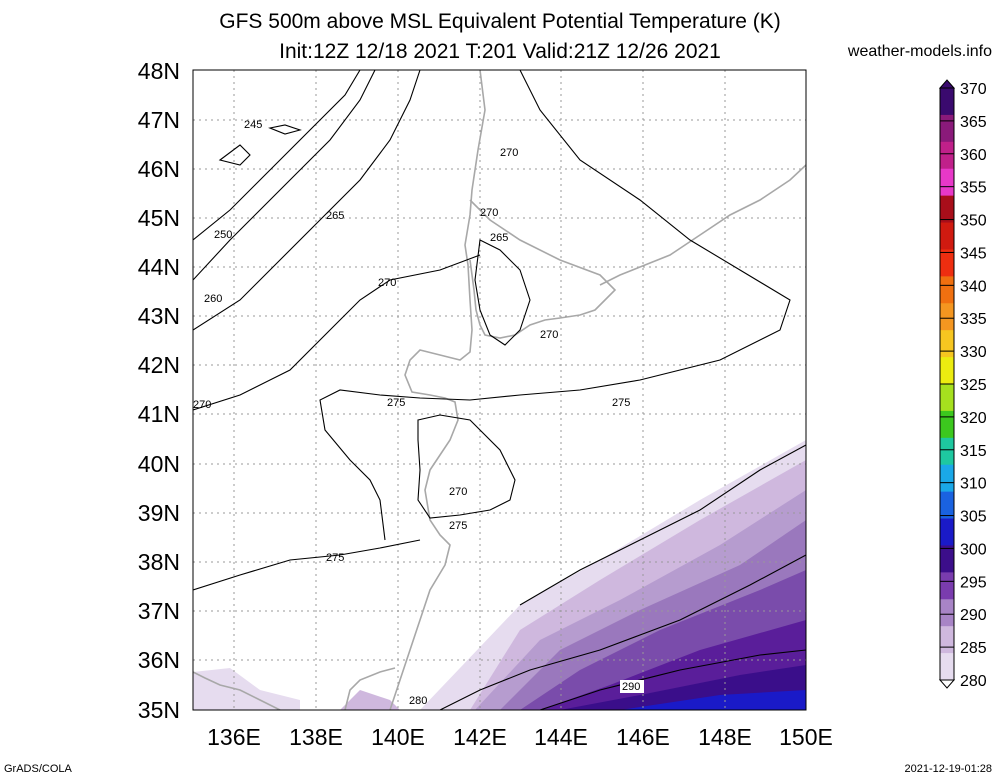 The image size is (1000, 779). I want to click on lat-label: 38N, so click(159, 562).